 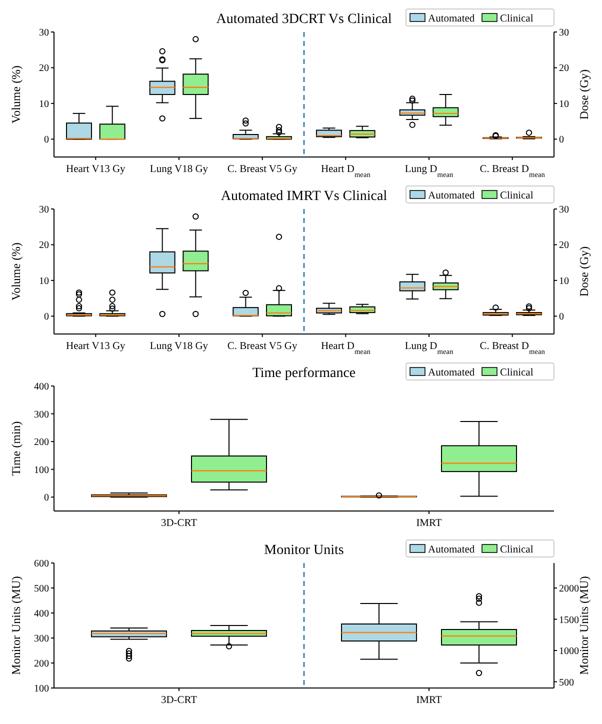 I want to click on y2-tick-label: 2000, so click(x=569, y=589).